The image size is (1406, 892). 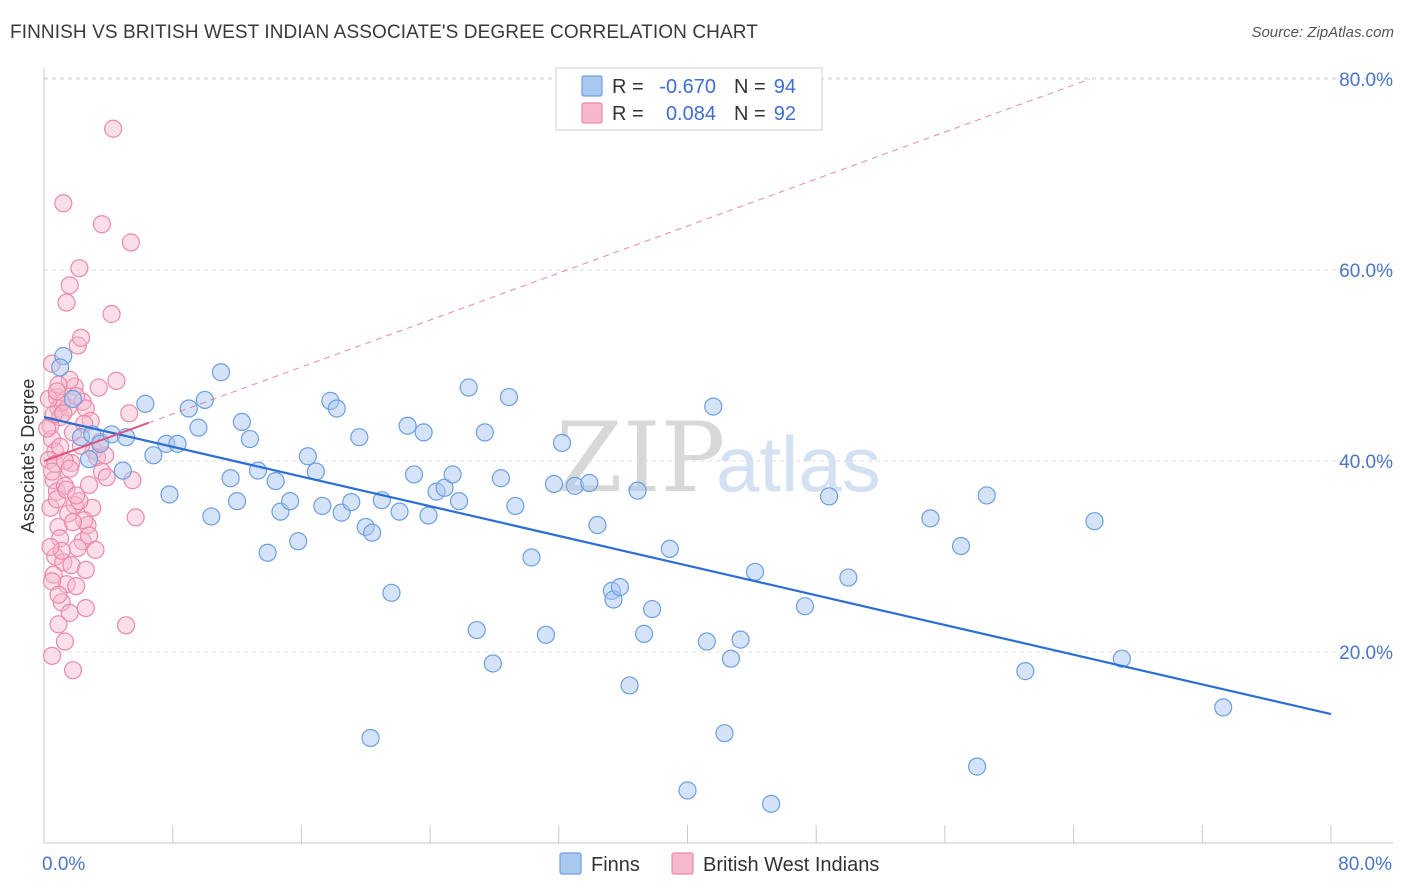 What do you see at coordinates (791, 865) in the screenshot?
I see `bottom-legend-bwi: British West Indians` at bounding box center [791, 865].